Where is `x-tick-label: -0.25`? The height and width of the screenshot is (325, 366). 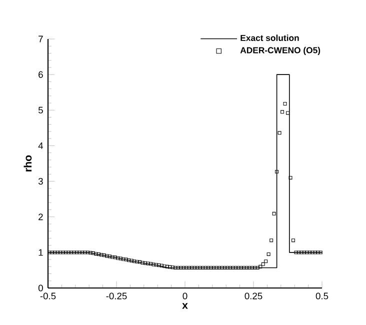 x-tick-label: -0.25 is located at coordinates (116, 296).